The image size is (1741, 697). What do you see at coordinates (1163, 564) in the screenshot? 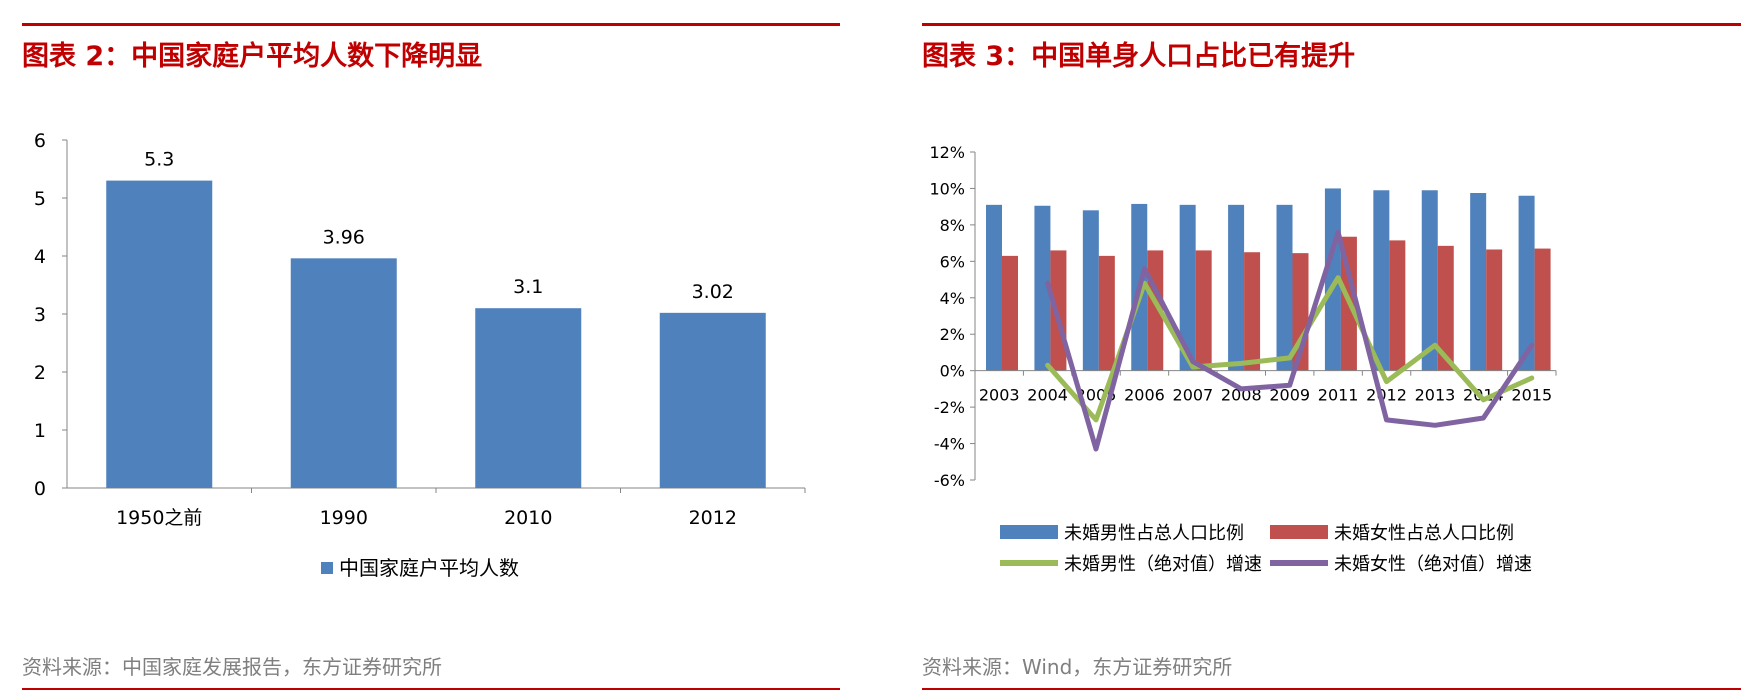
I see `legend-male-growth-label: 未婚男性（绝对值）增速` at bounding box center [1163, 564].